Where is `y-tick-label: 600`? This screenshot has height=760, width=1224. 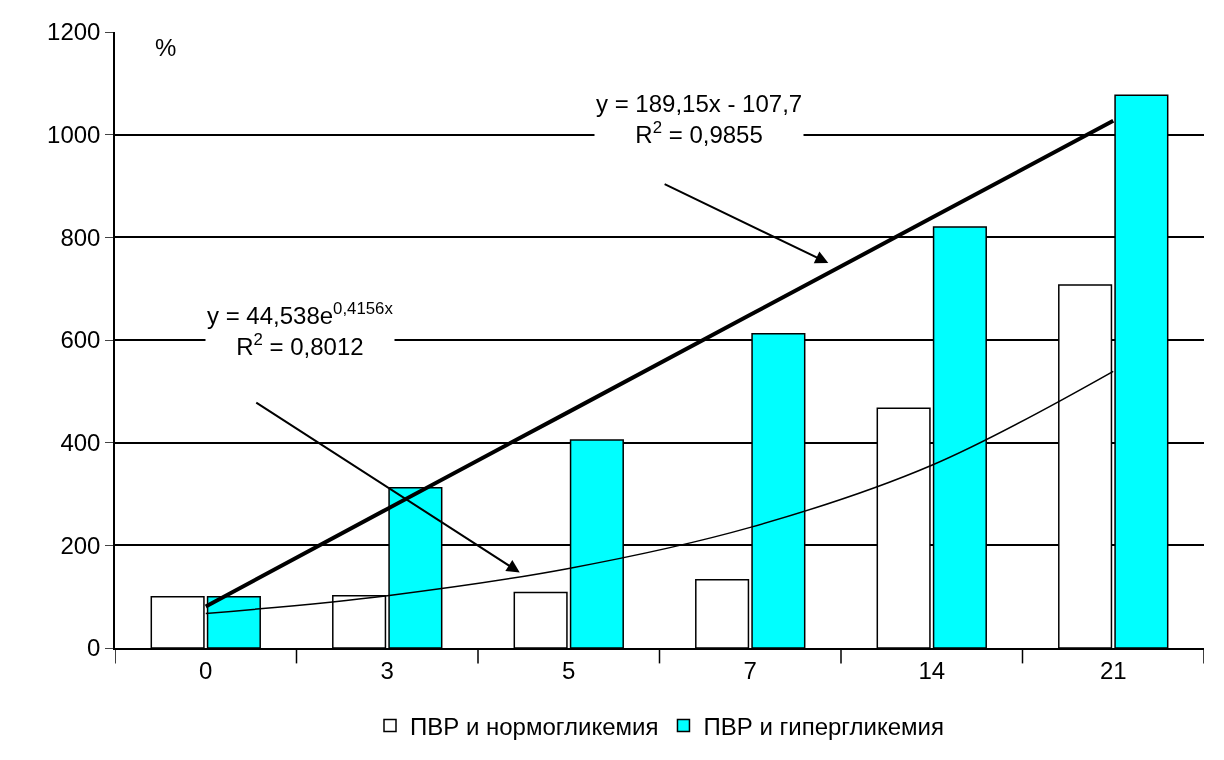
y-tick-label: 600 is located at coordinates (80, 340).